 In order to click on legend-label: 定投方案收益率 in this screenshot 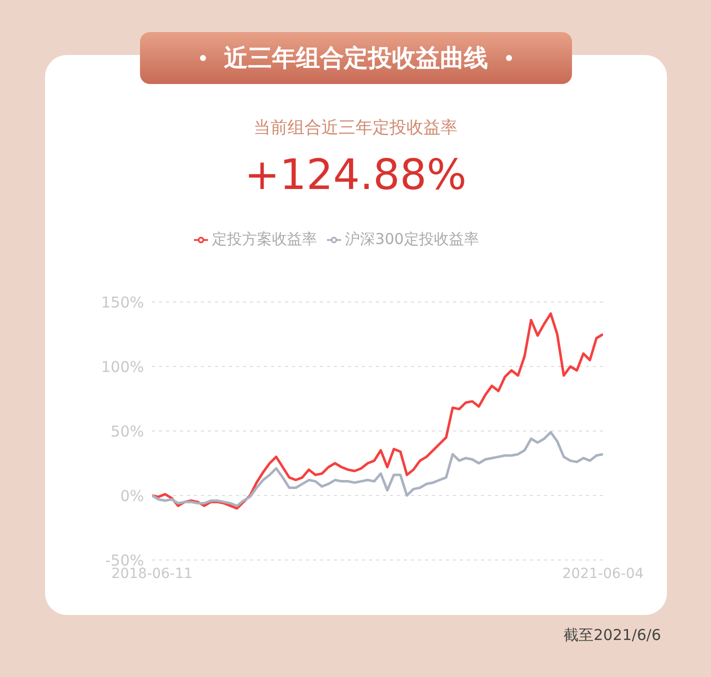, I will do `click(265, 239)`.